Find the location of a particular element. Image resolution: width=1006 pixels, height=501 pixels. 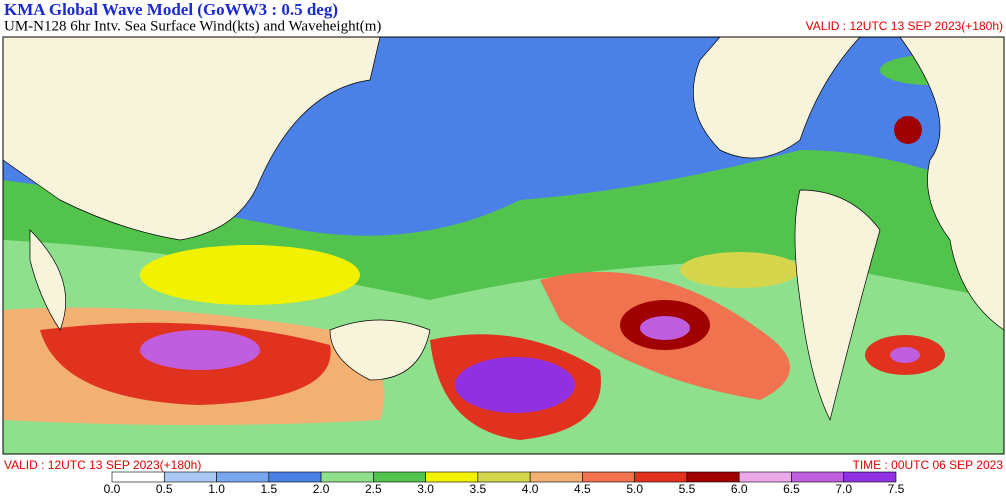

colorbar-label: 2.0 is located at coordinates (321, 489).